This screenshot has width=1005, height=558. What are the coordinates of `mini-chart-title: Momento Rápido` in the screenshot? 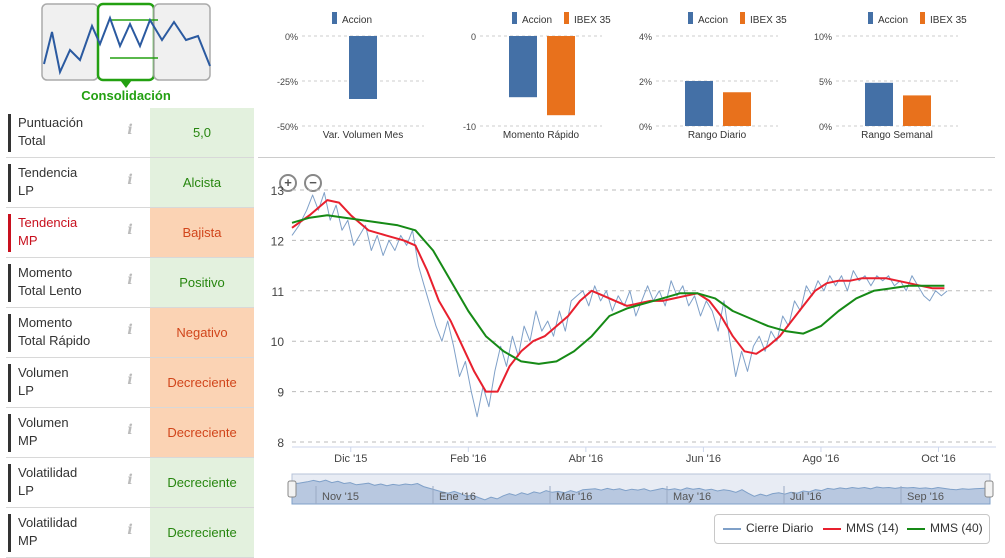 It's located at (541, 135).